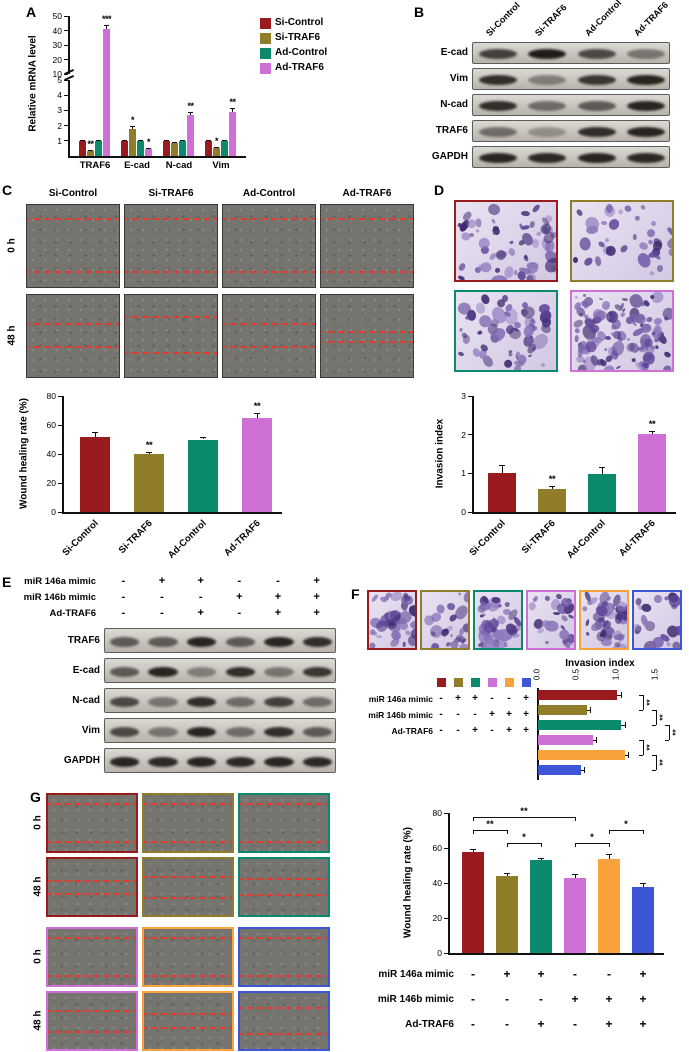  What do you see at coordinates (367, 193) in the screenshot?
I see `condition-header: Ad-TRAF6` at bounding box center [367, 193].